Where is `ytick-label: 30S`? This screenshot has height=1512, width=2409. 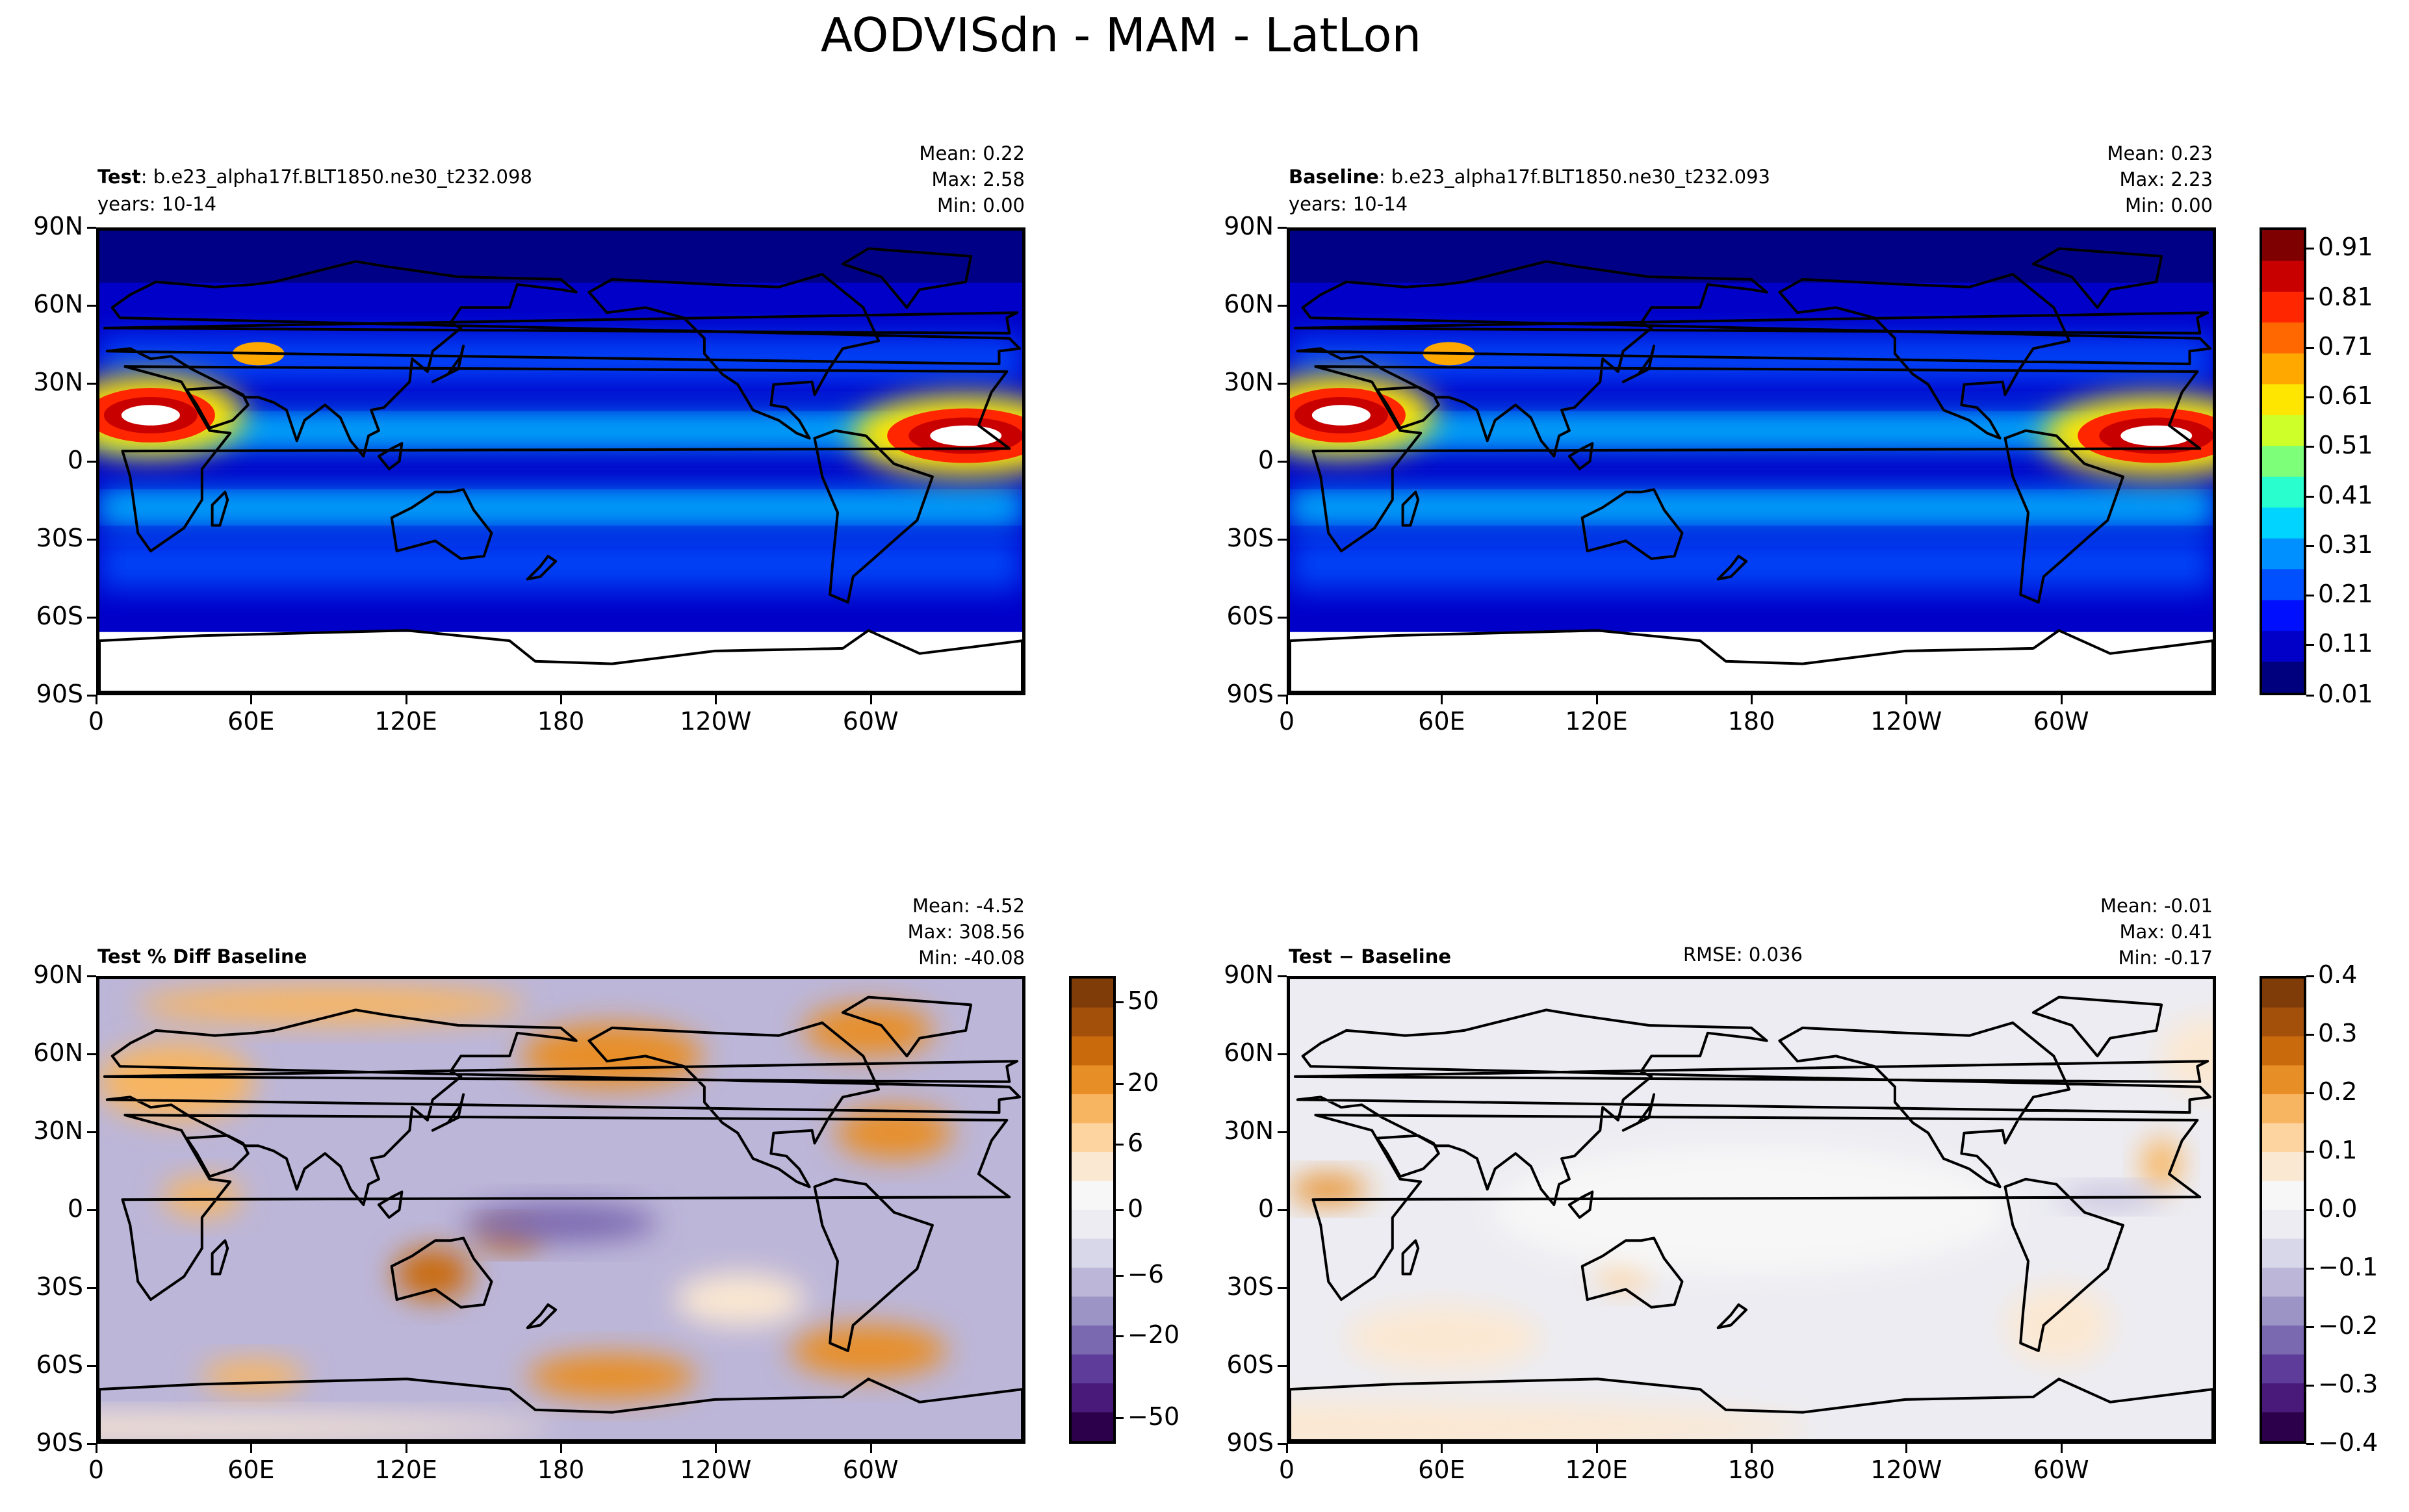 ytick-label: 30S is located at coordinates (59, 1286).